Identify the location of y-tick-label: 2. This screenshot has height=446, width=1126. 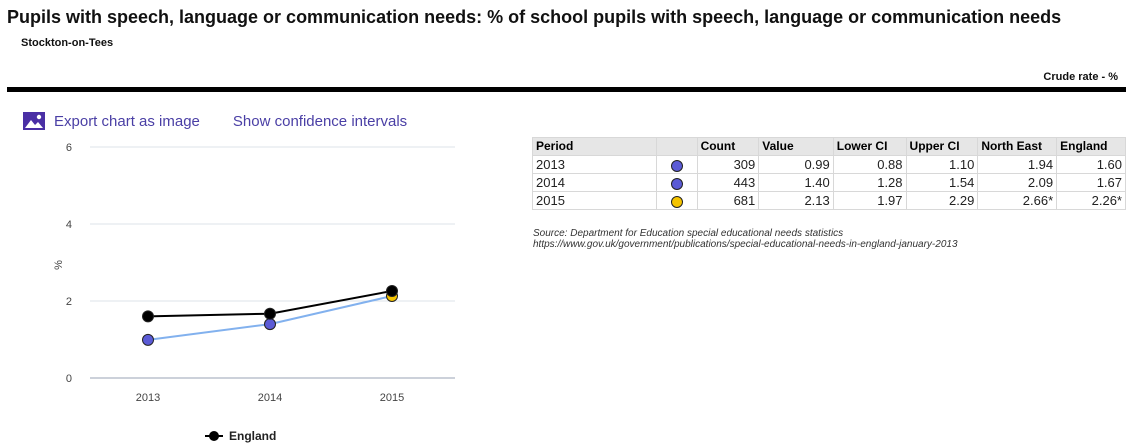
(69, 302).